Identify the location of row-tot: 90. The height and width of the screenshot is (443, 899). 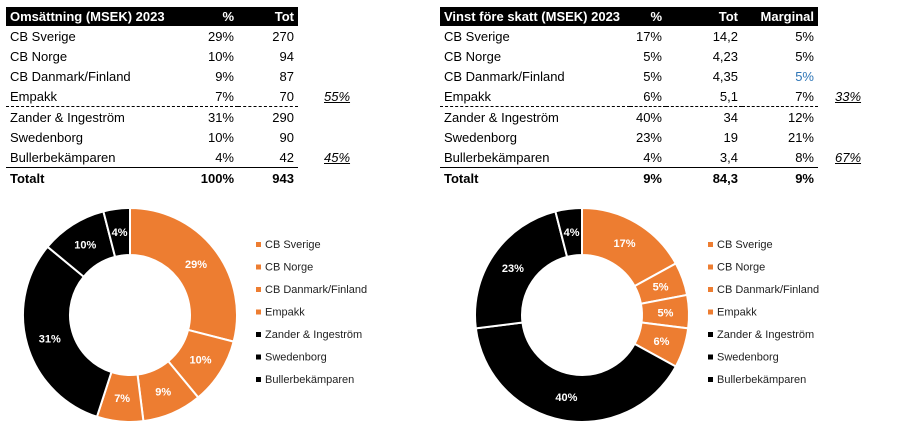
(286, 137).